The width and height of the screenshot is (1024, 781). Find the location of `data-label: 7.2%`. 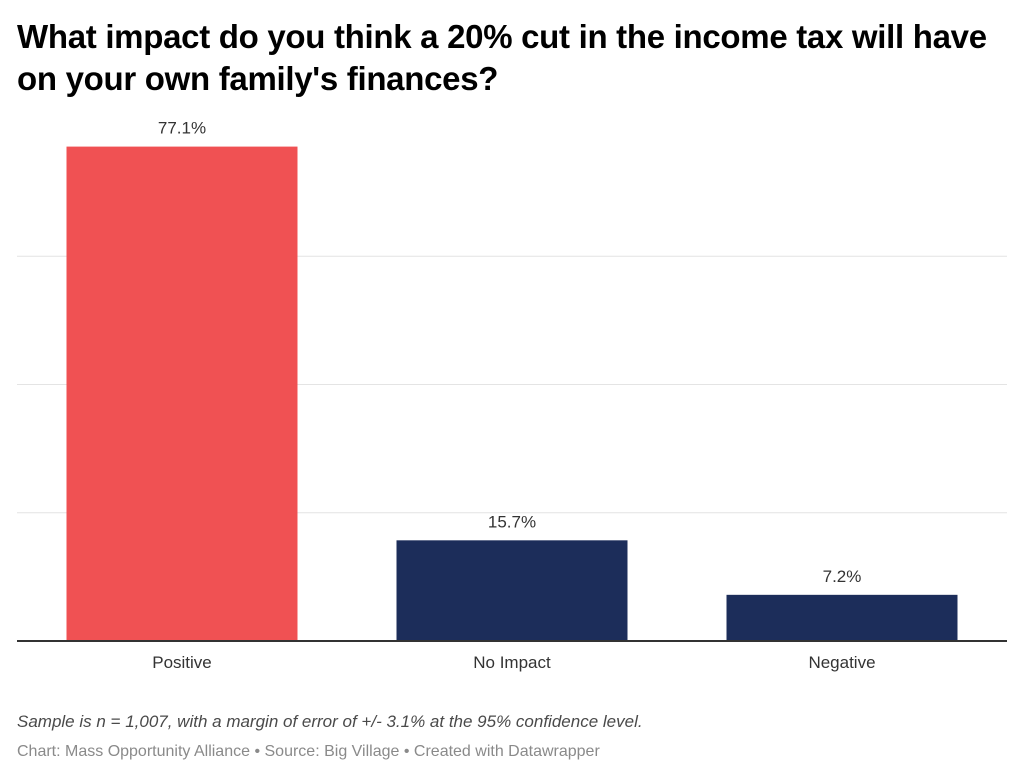

data-label: 7.2% is located at coordinates (842, 576).